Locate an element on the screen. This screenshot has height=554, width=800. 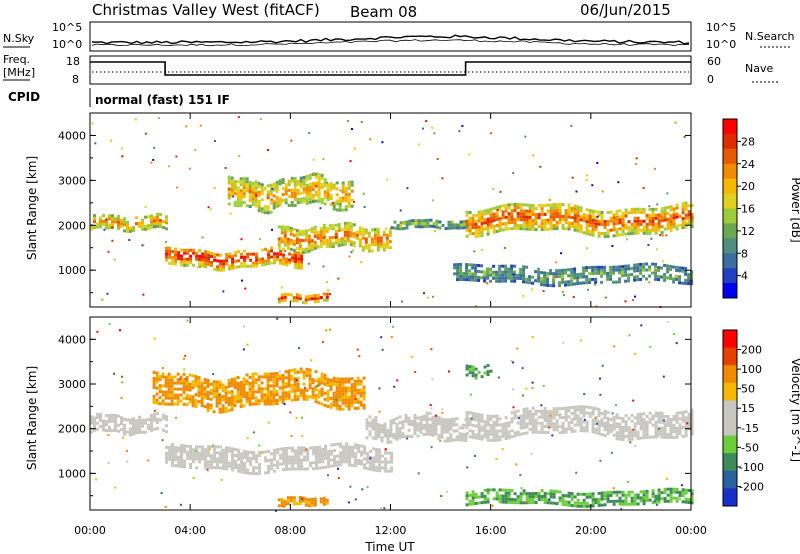
xtick-label: 12:00 is located at coordinates (391, 530).